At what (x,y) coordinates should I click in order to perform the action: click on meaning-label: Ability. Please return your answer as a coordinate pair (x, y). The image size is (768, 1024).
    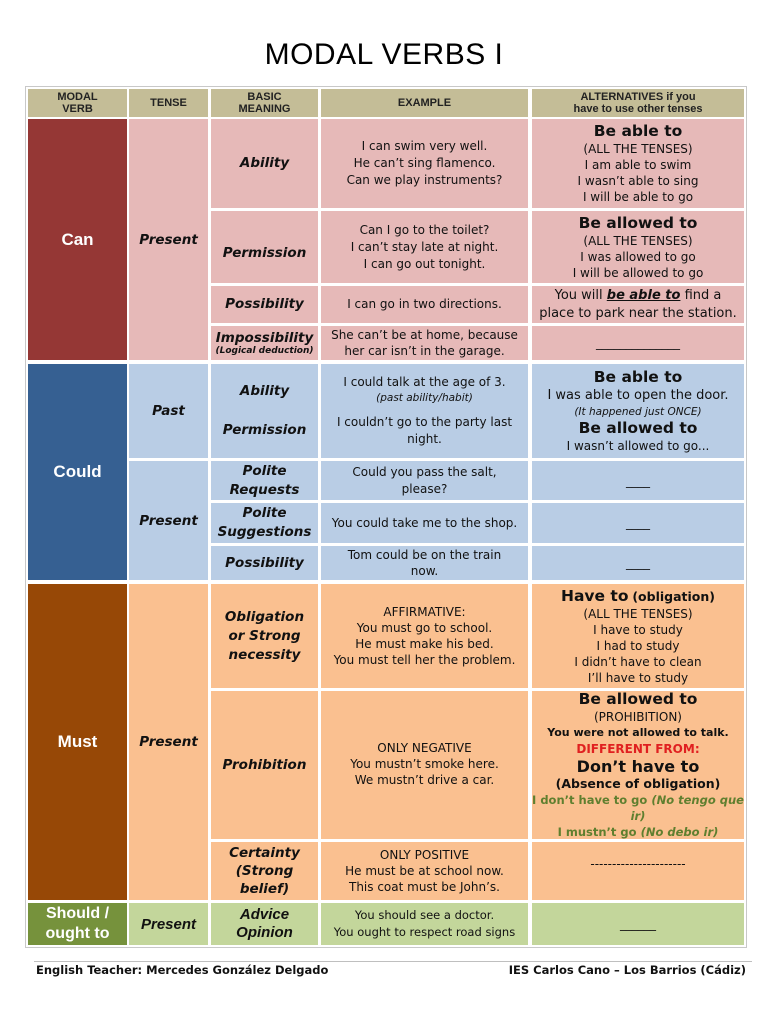
    Looking at the image, I should click on (264, 391).